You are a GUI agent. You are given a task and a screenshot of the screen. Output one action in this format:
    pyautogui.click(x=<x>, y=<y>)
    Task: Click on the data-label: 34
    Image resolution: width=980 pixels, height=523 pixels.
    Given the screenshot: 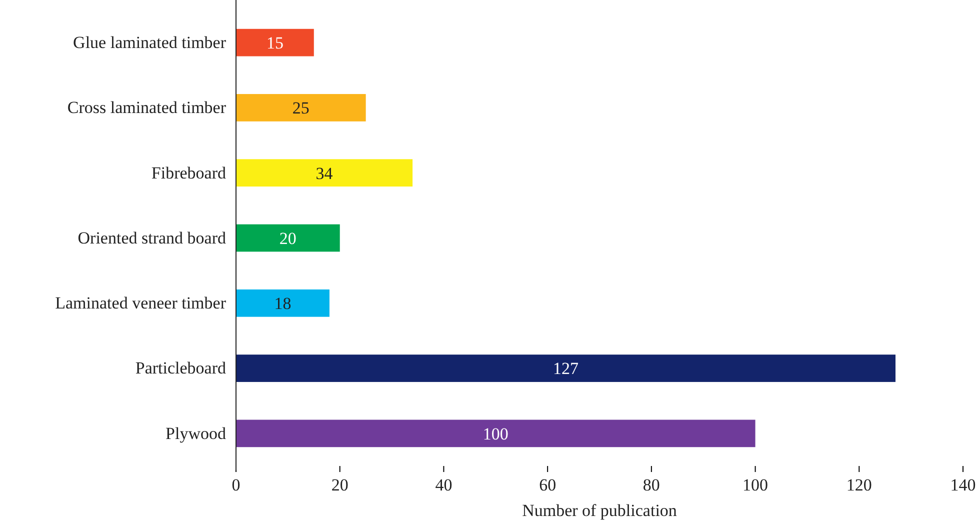 What is the action you would take?
    pyautogui.click(x=325, y=173)
    